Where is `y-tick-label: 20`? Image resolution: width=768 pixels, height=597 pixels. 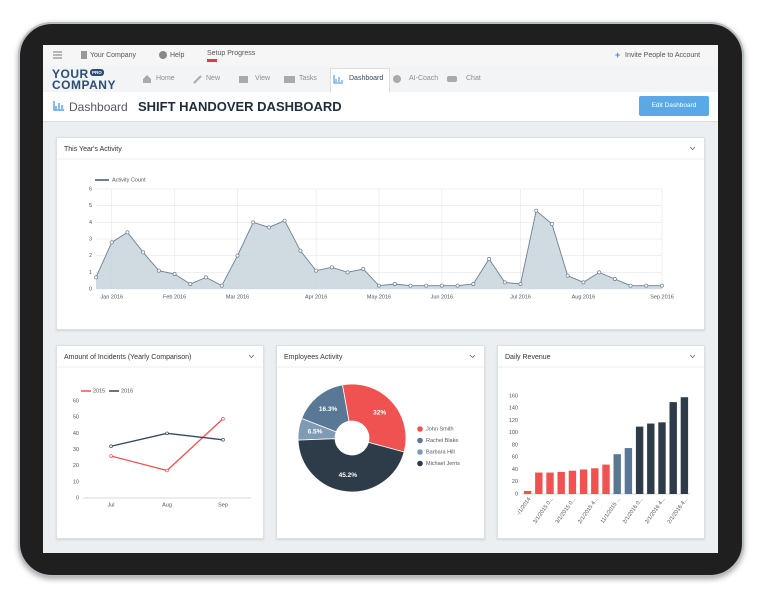 y-tick-label: 20 is located at coordinates (515, 482).